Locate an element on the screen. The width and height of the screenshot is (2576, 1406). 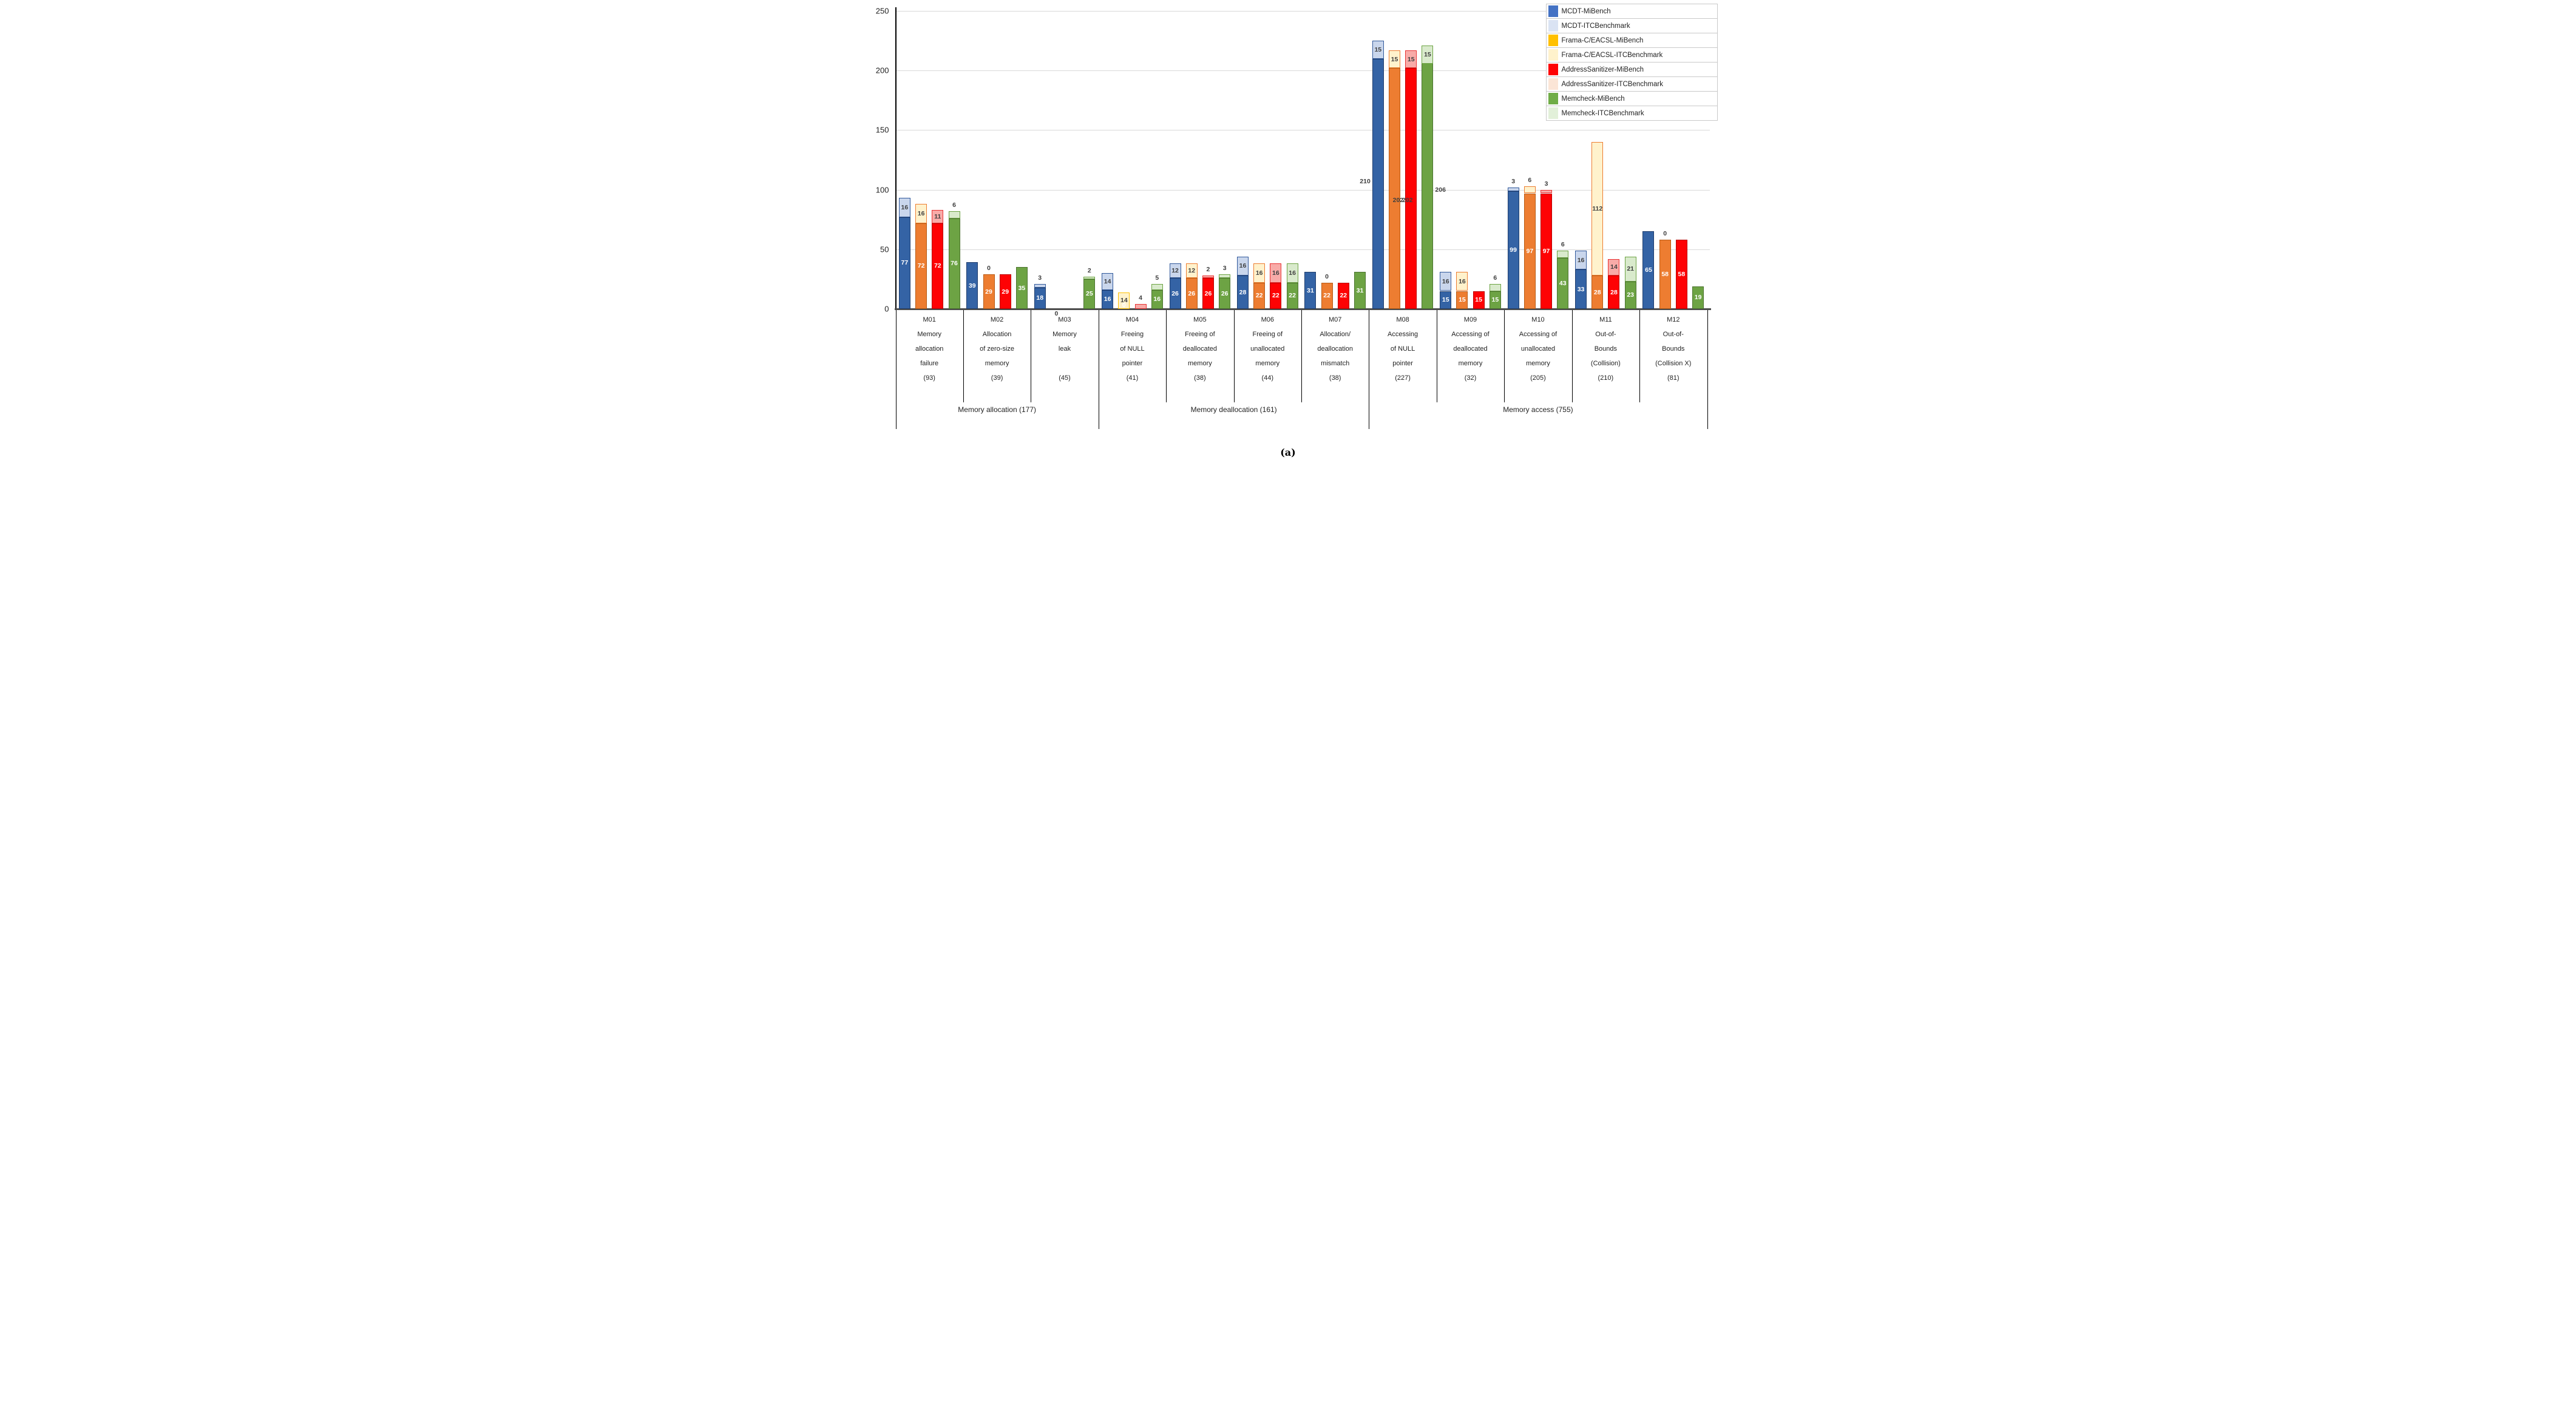
category-label: M07 Allocation/deallocation mismatch (38) is located at coordinates (1335, 349).